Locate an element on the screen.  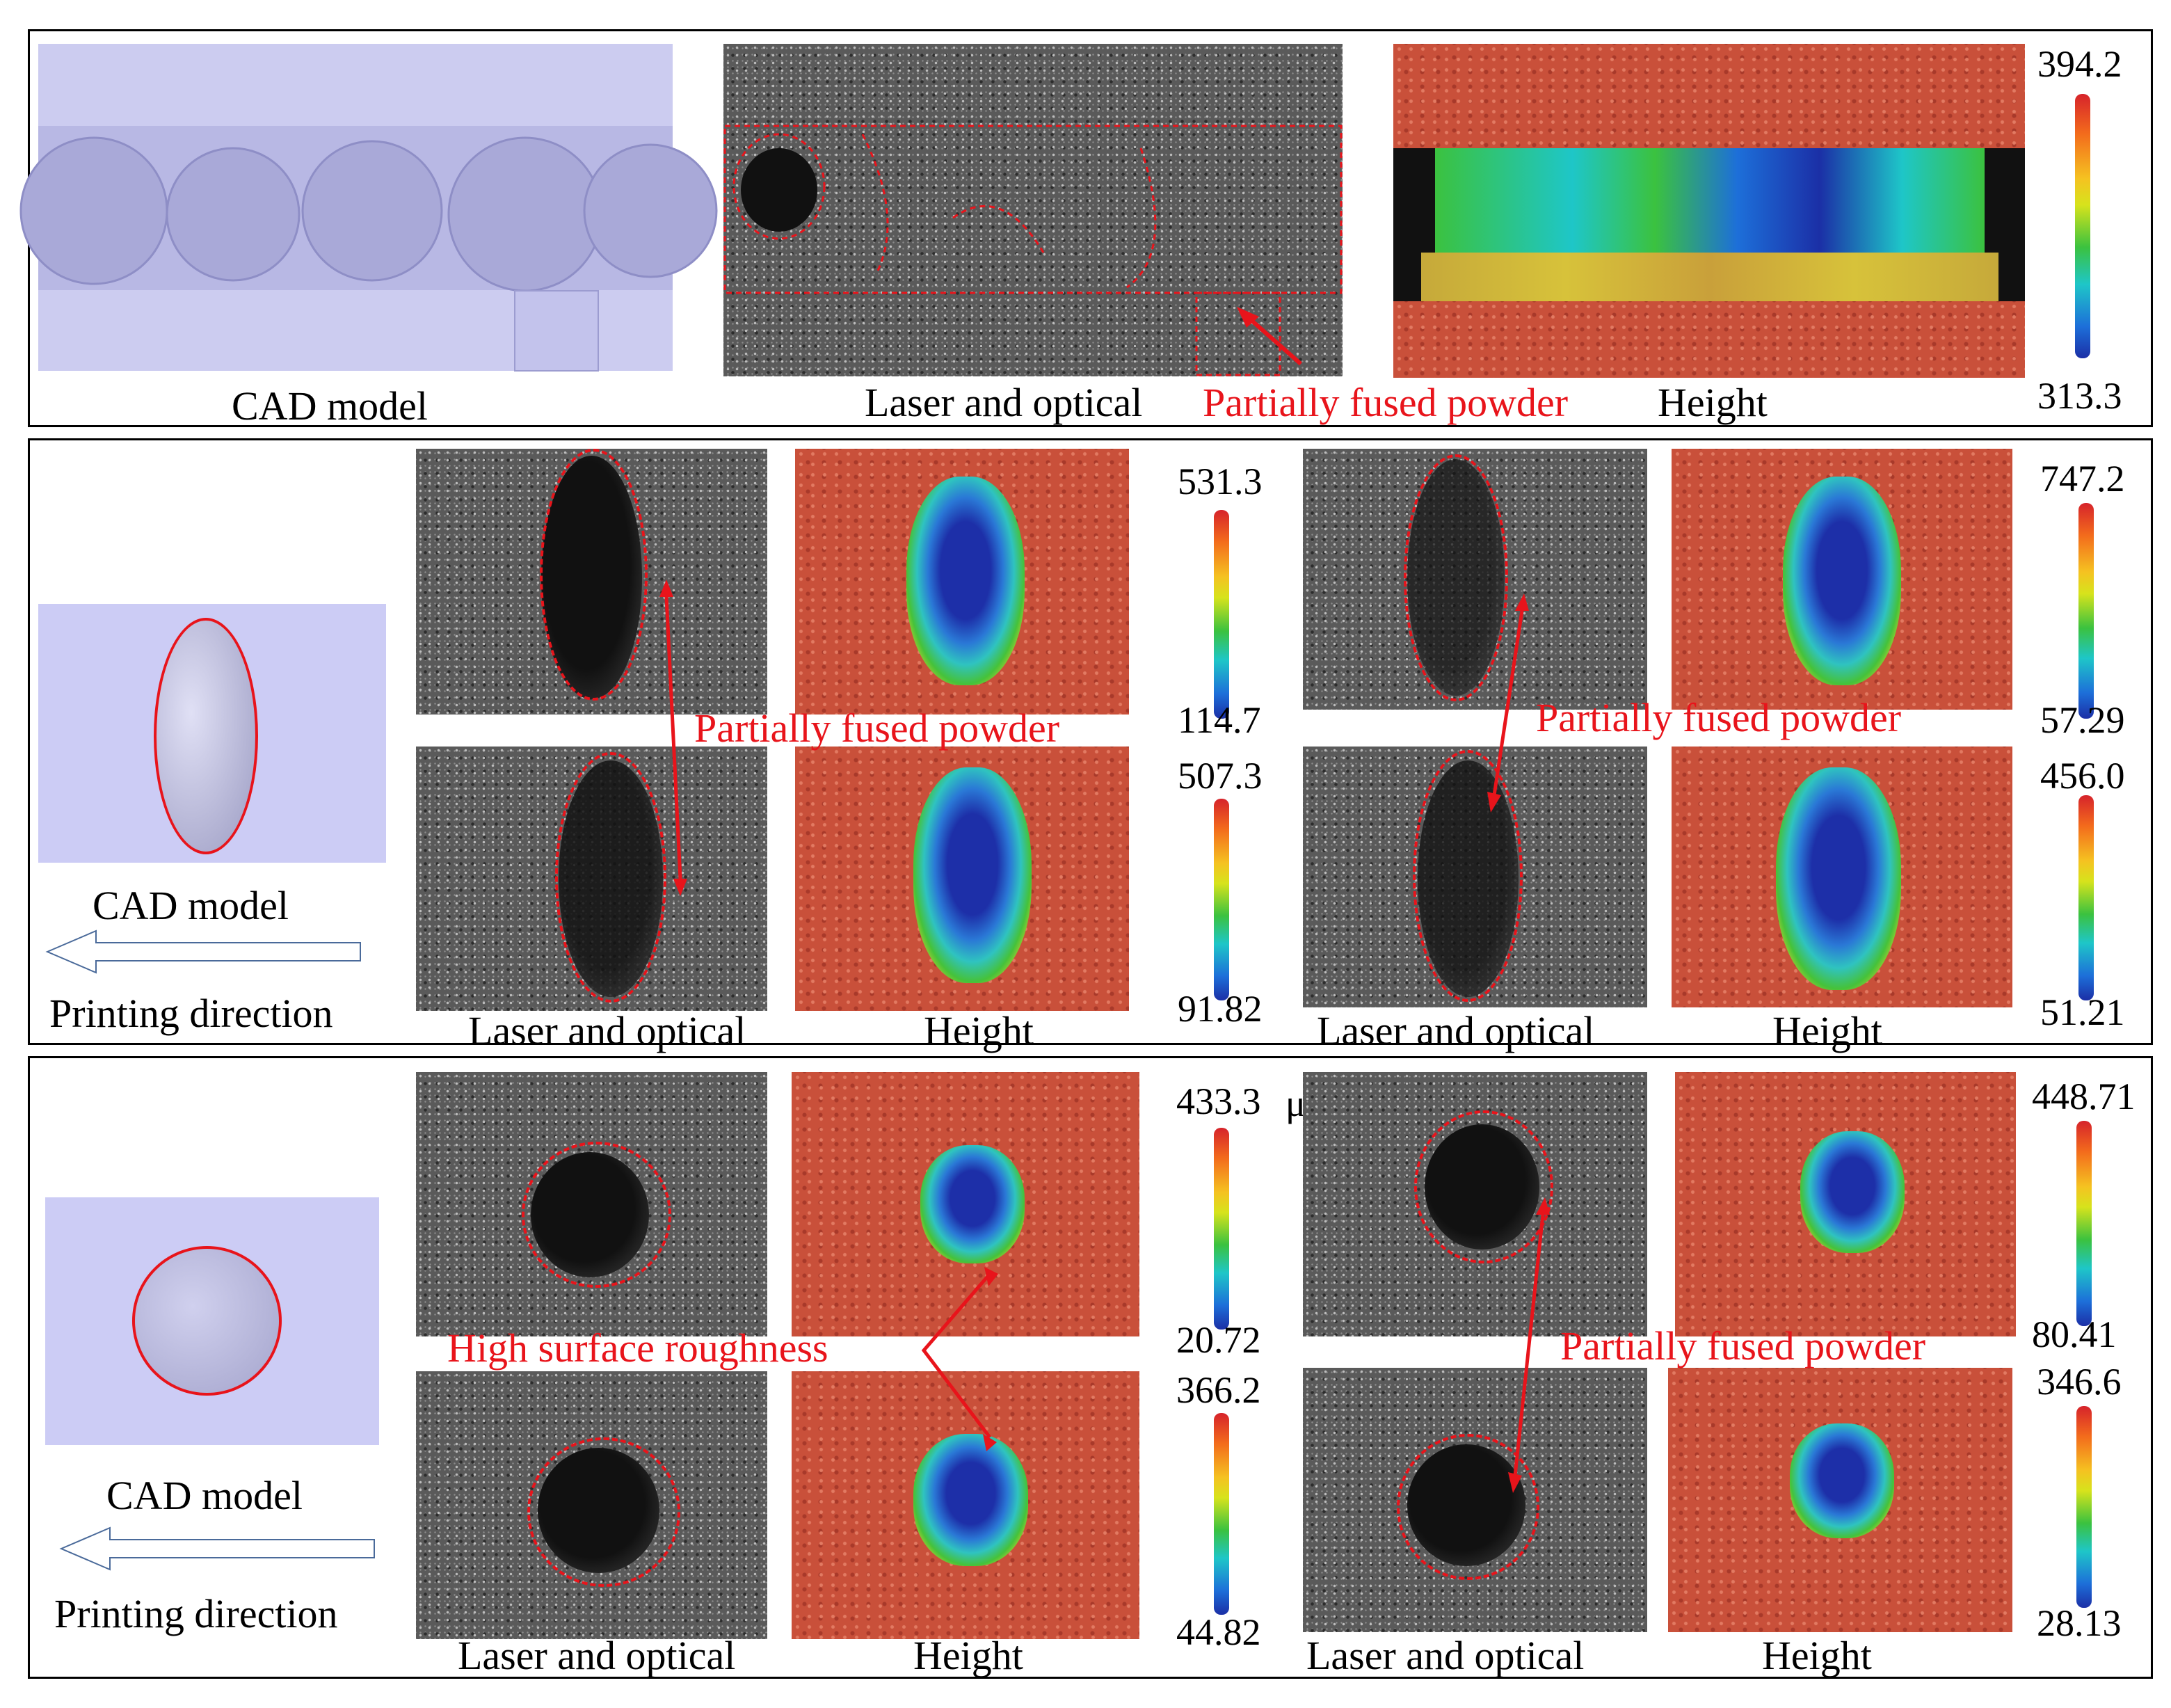
colorbar-bot-left-top-unit: μ is located at coordinates (1295, 1103).